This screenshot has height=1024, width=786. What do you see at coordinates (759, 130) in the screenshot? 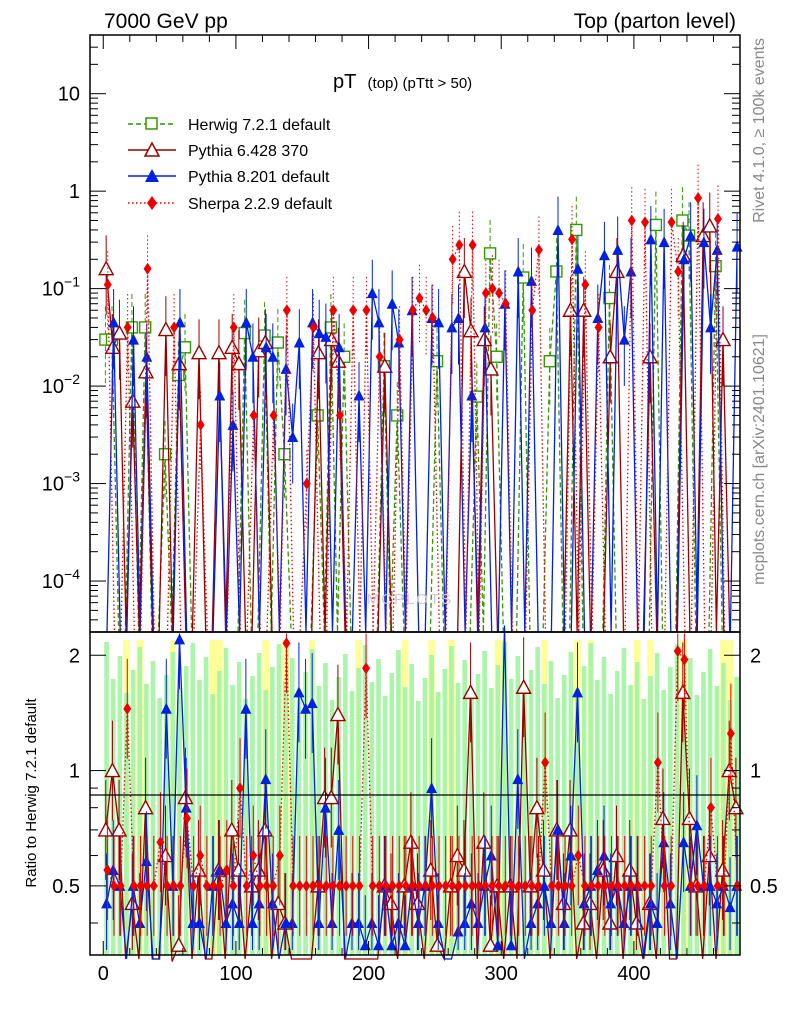
I see `rivet-version-label: Rivet 4.1.0, ≥ 100k events` at bounding box center [759, 130].